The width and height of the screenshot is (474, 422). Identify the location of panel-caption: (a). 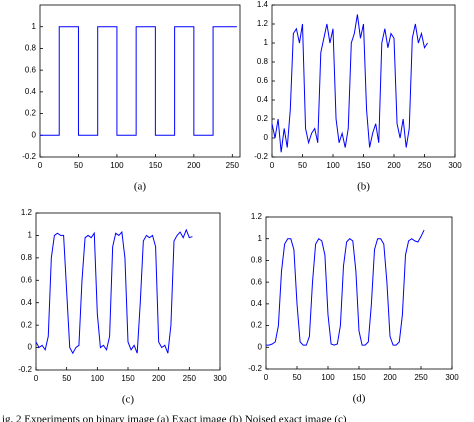
(140, 187).